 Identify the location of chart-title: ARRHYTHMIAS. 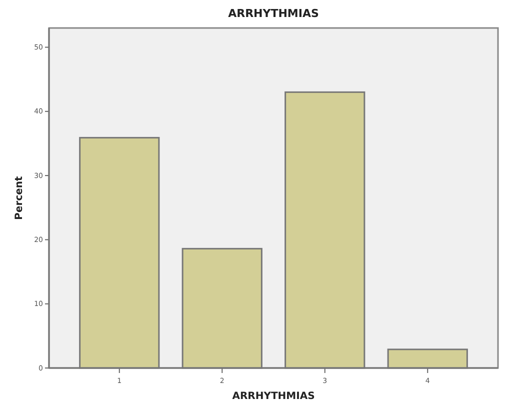
(273, 13).